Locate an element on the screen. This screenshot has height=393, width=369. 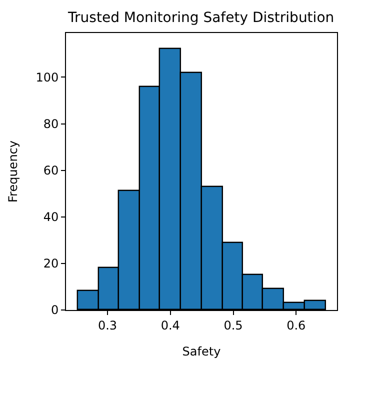
y-tick-label: 0 is located at coordinates (54, 310).